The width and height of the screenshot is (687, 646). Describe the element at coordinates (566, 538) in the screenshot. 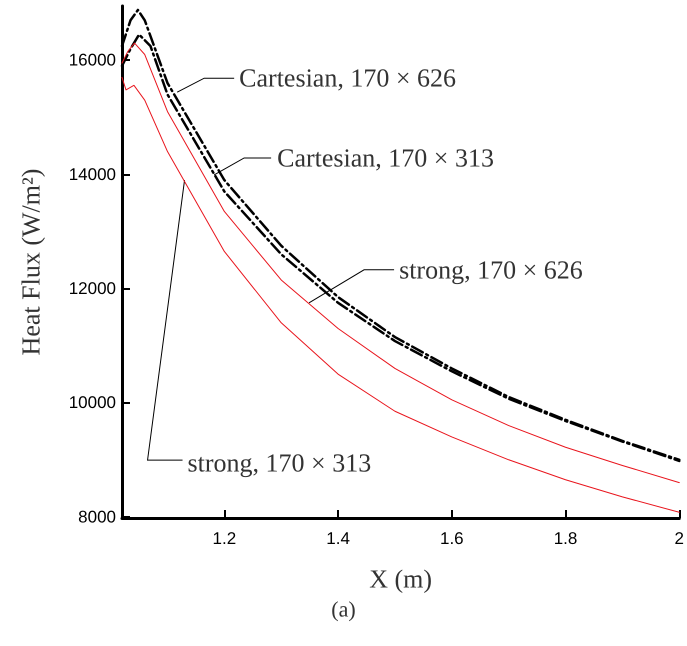

I see `x-tick-label: 1.8` at that location.